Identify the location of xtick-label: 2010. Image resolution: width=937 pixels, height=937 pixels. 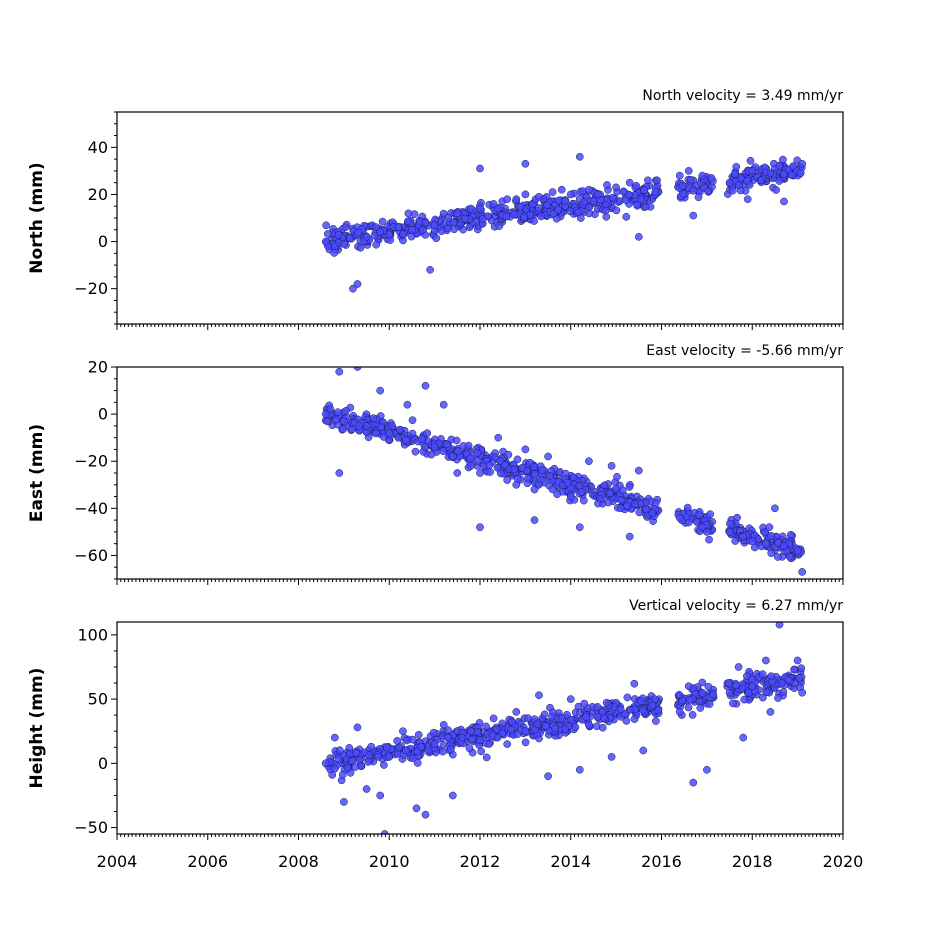
(389, 861).